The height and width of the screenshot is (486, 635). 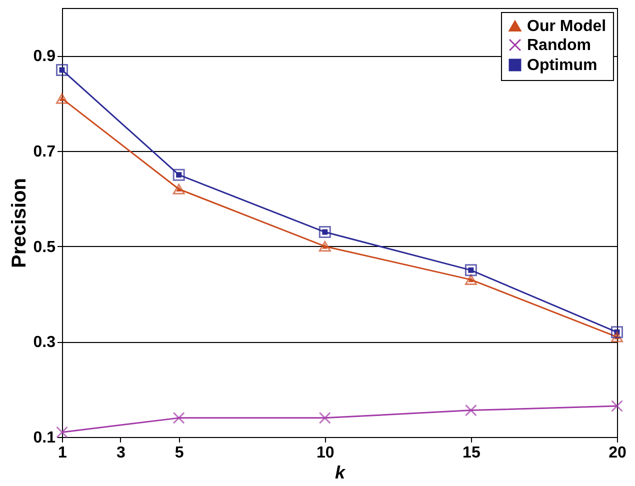 I want to click on legend-label: Our Model, so click(x=566, y=26).